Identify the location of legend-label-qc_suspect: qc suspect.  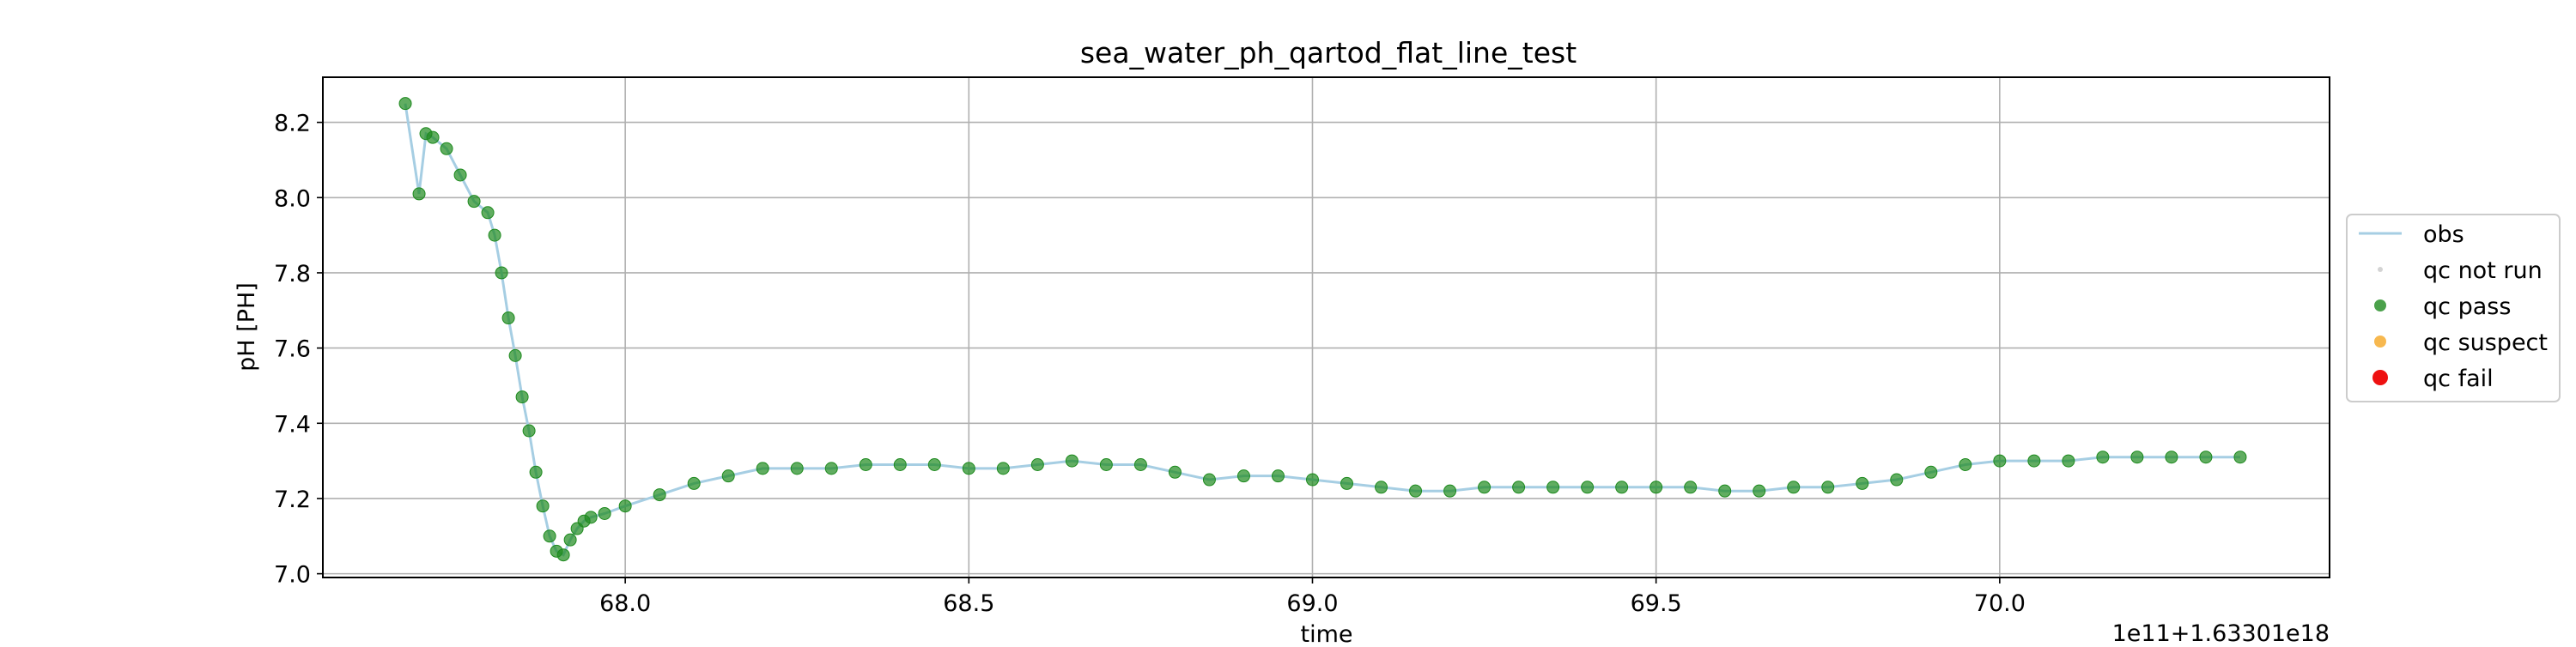
(2485, 343).